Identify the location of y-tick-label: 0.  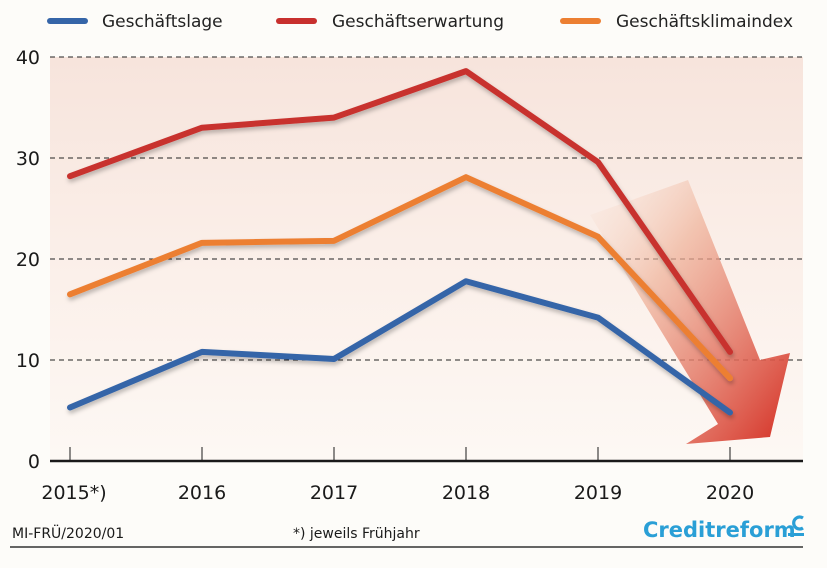
(34, 462).